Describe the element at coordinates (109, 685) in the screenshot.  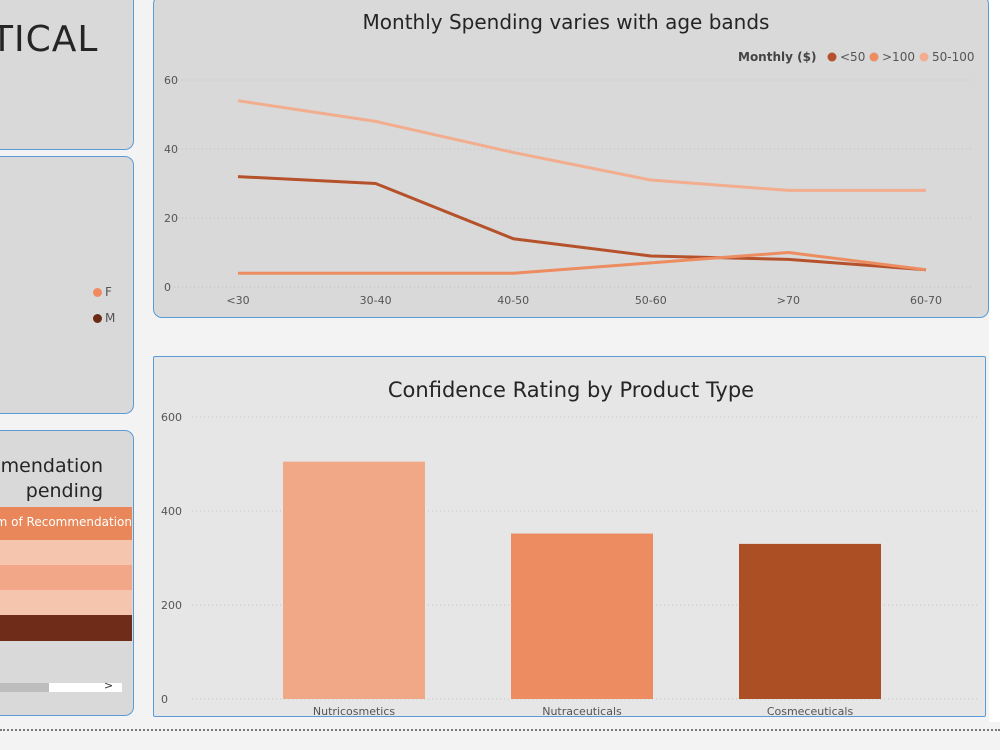
I see `scroll-right-icon: >` at that location.